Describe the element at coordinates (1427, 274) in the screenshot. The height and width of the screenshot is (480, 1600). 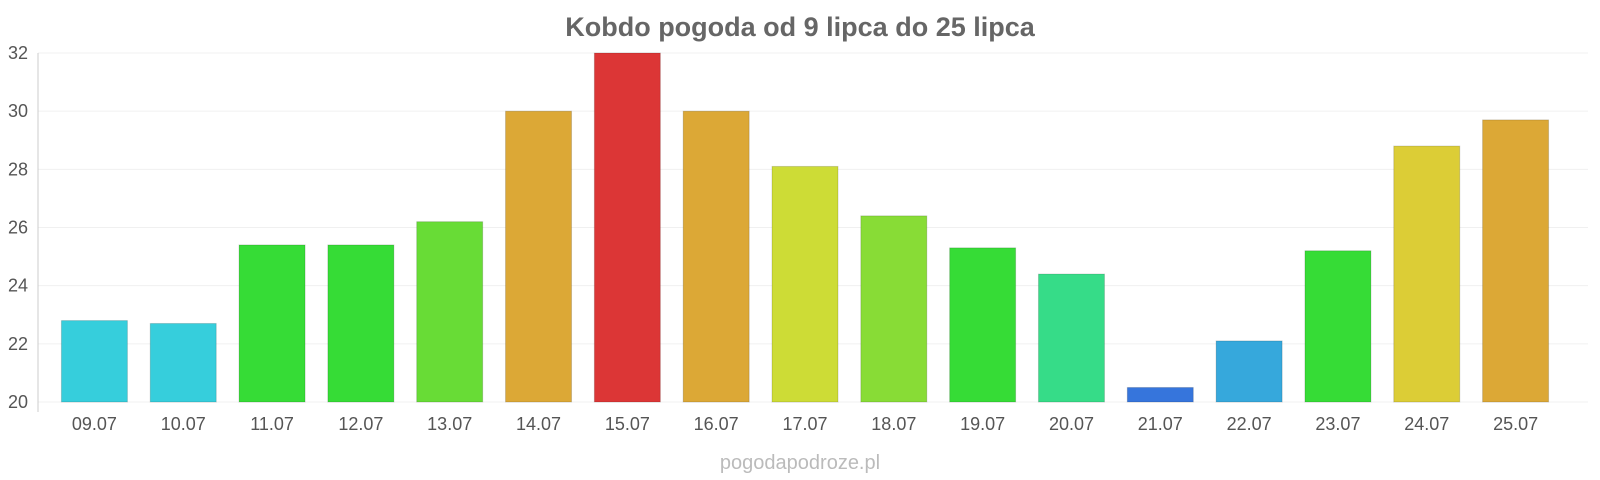
I see `bar-24.07` at that location.